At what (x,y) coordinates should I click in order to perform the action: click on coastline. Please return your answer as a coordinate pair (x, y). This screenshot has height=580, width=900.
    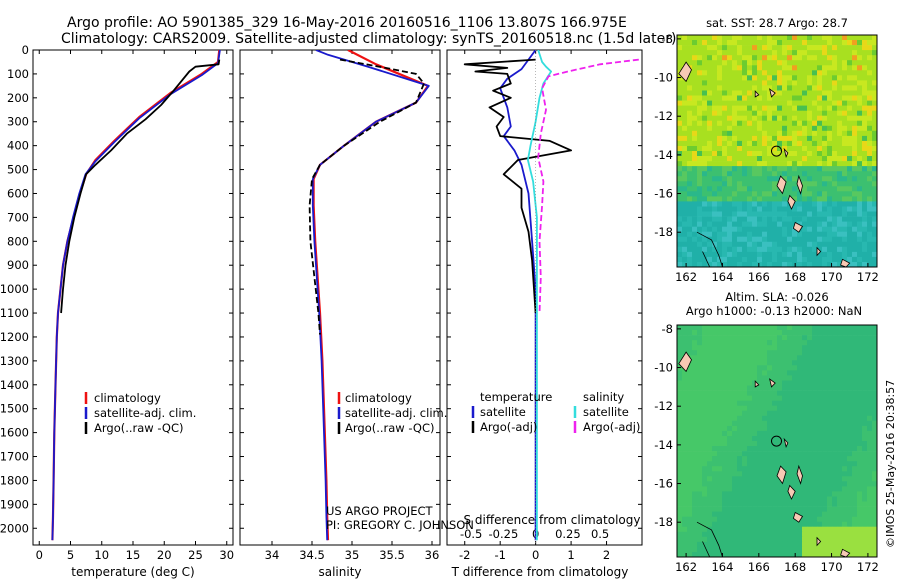
    Looking at the image, I should click on (709, 249).